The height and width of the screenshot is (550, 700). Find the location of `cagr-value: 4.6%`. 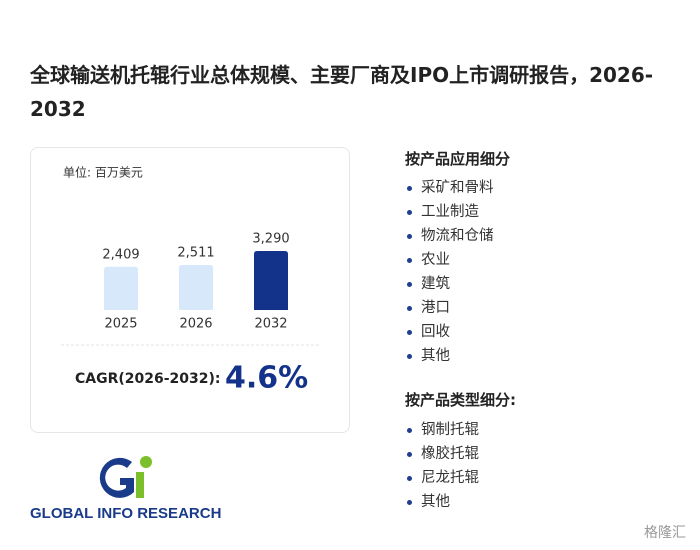

cagr-value: 4.6% is located at coordinates (266, 378).